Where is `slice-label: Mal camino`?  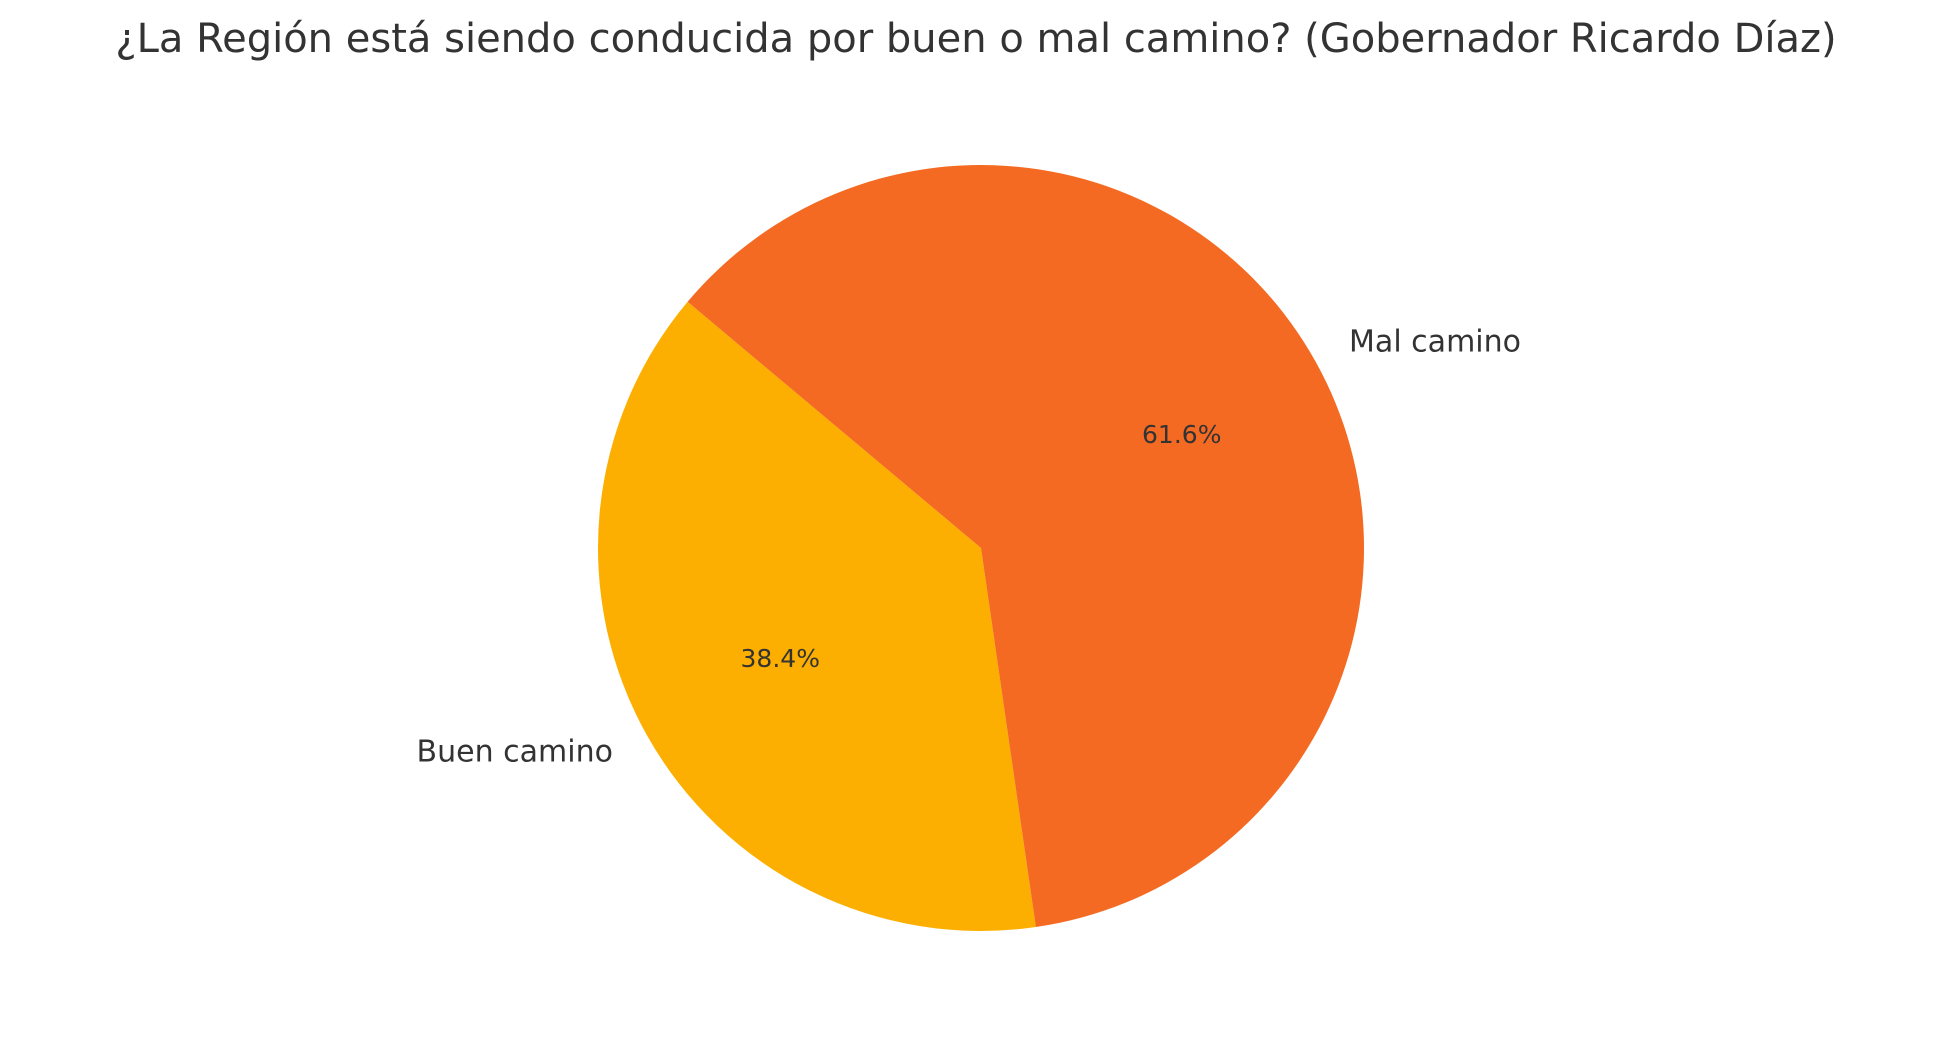 slice-label: Mal camino is located at coordinates (1435, 341).